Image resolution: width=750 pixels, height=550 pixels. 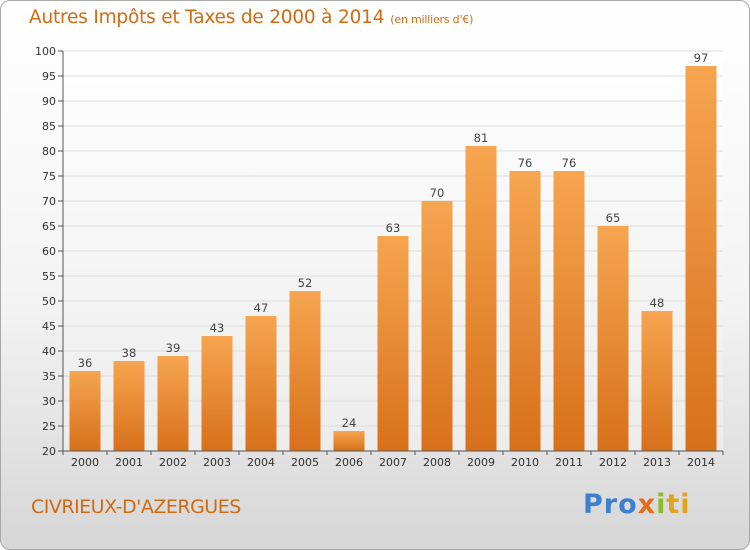 What do you see at coordinates (437, 193) in the screenshot?
I see `bar-value-label: 70` at bounding box center [437, 193].